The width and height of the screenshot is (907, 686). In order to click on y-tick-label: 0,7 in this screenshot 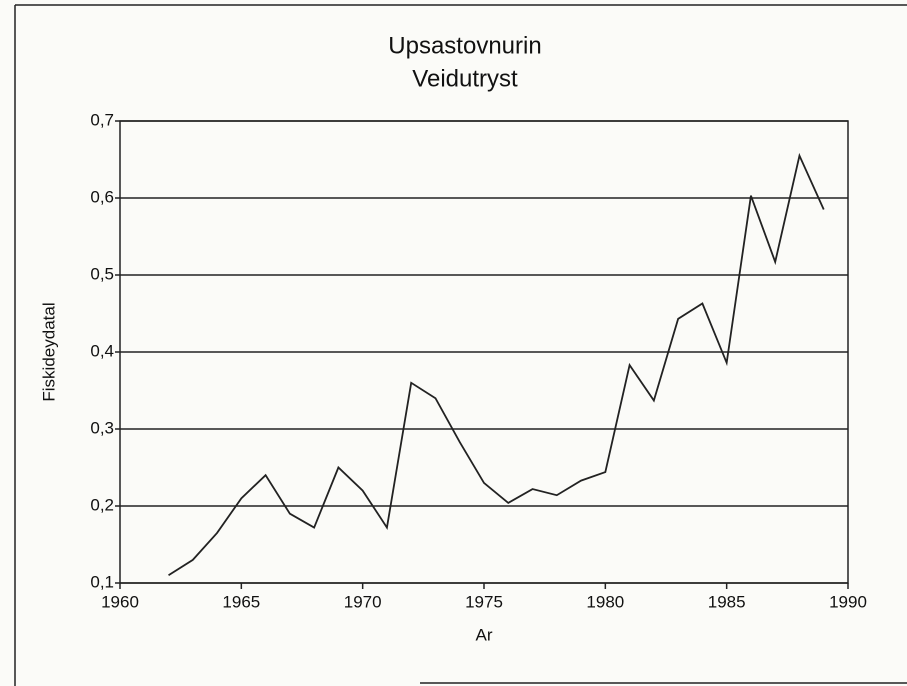, I will do `click(102, 119)`.